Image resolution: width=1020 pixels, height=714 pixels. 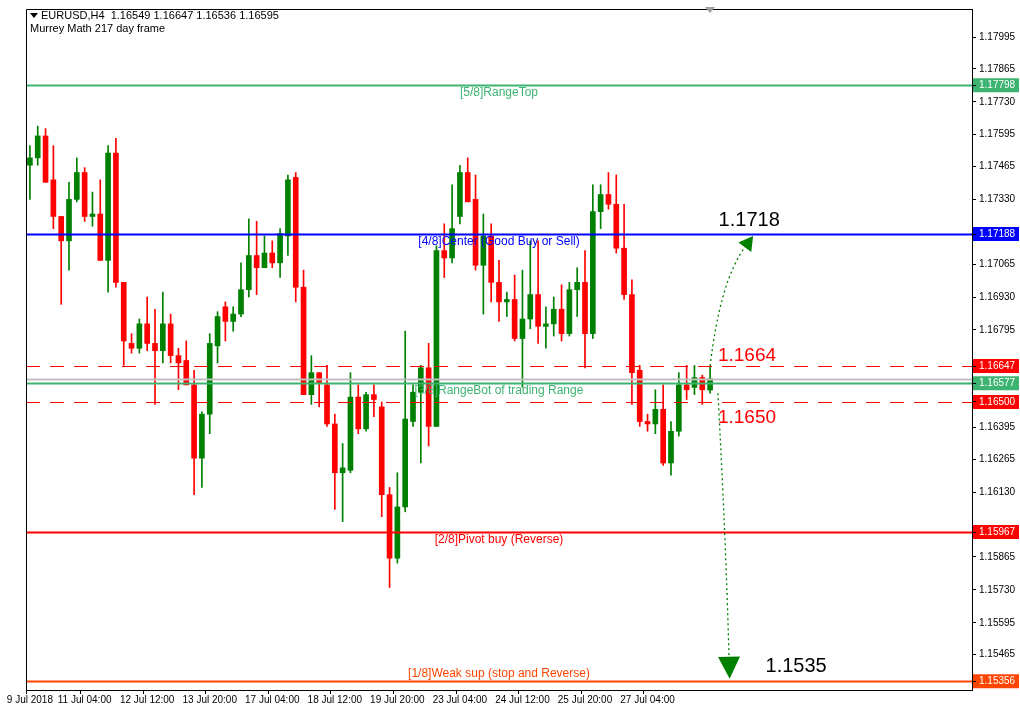 I want to click on y-tick-label: 1.15595, so click(x=997, y=622).